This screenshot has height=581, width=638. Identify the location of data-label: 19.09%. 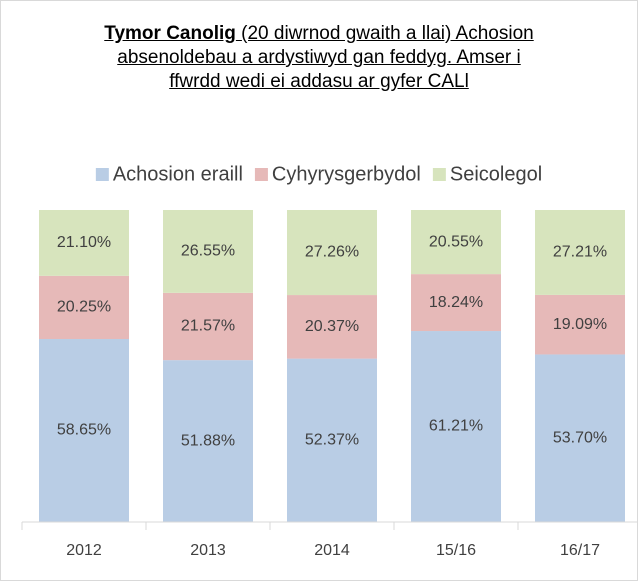
(580, 324).